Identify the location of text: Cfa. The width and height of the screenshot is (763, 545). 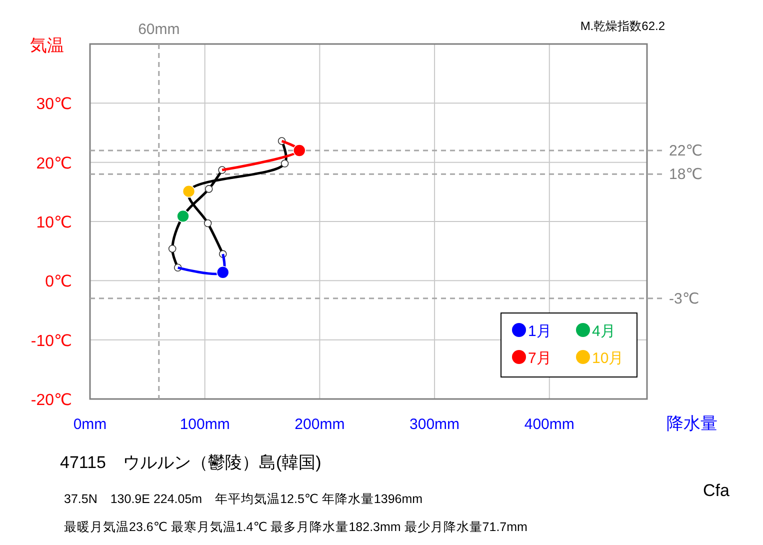
(716, 490).